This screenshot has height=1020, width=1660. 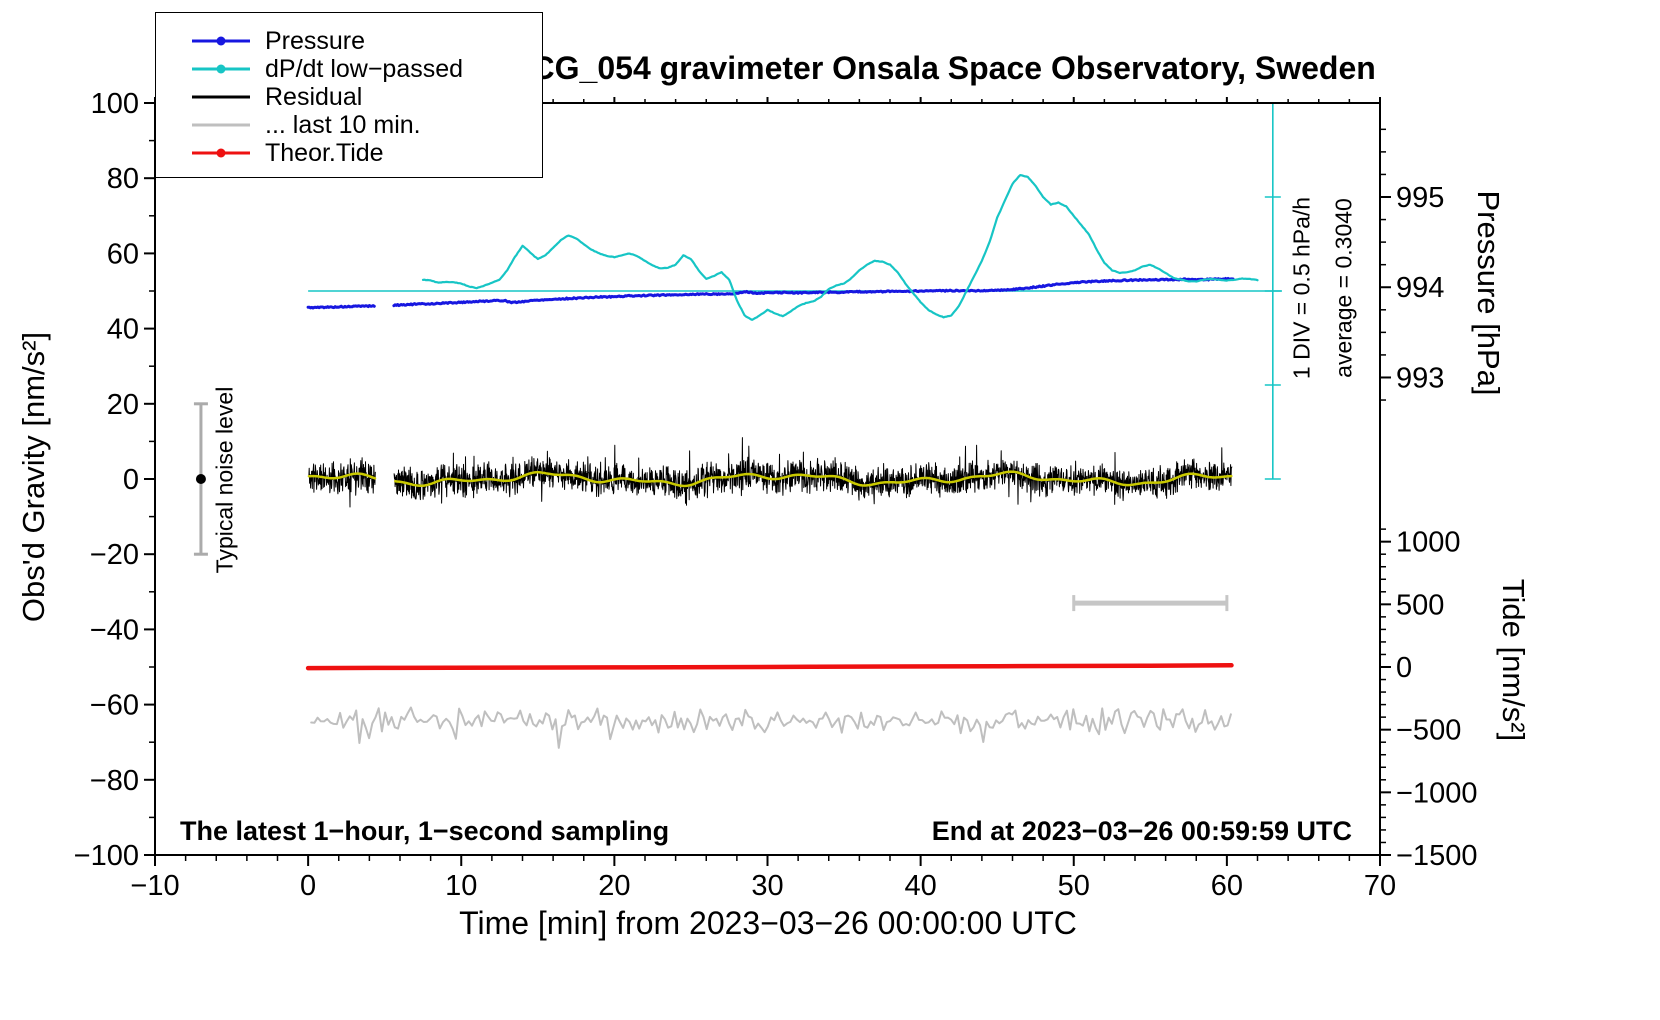 I want to click on x-tick-label: 60, so click(x=1227, y=886).